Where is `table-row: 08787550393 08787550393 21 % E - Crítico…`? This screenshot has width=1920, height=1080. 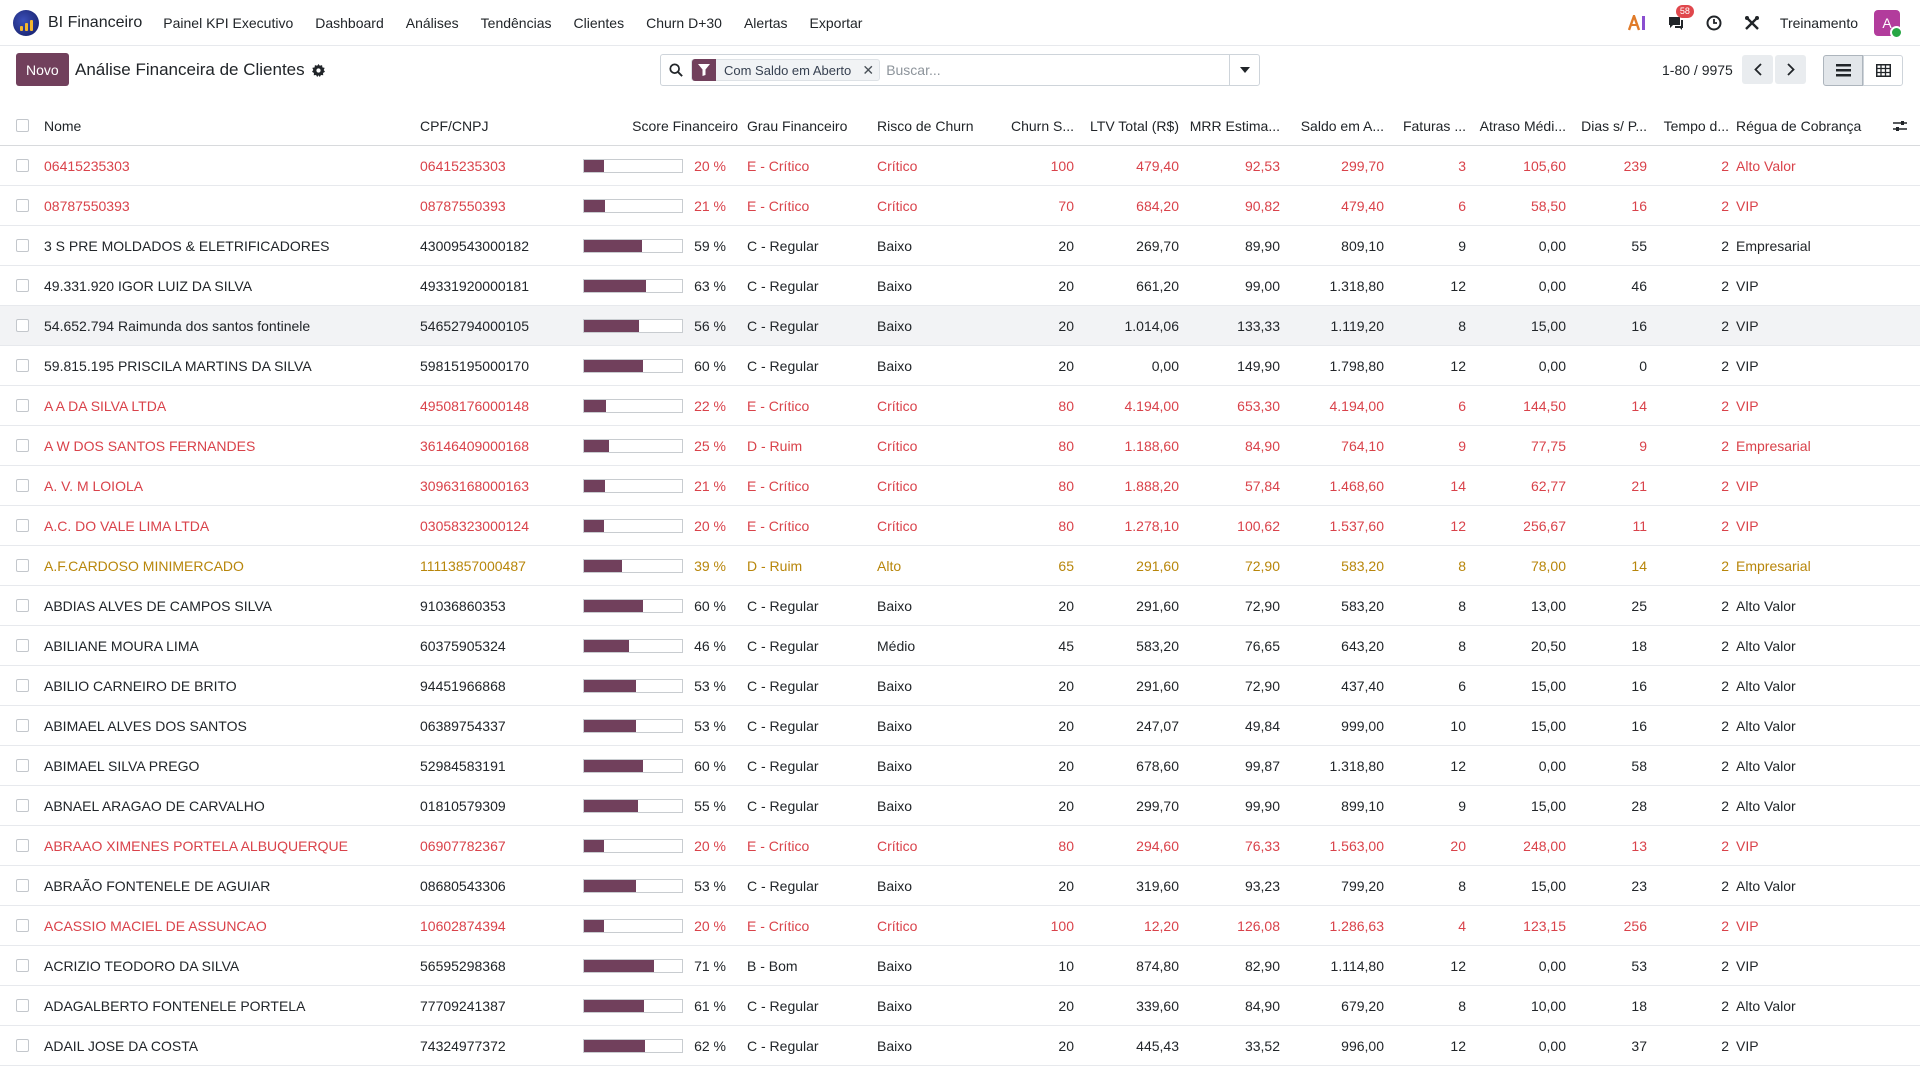 table-row: 08787550393 08787550393 21 % E - Crítico… is located at coordinates (960, 206).